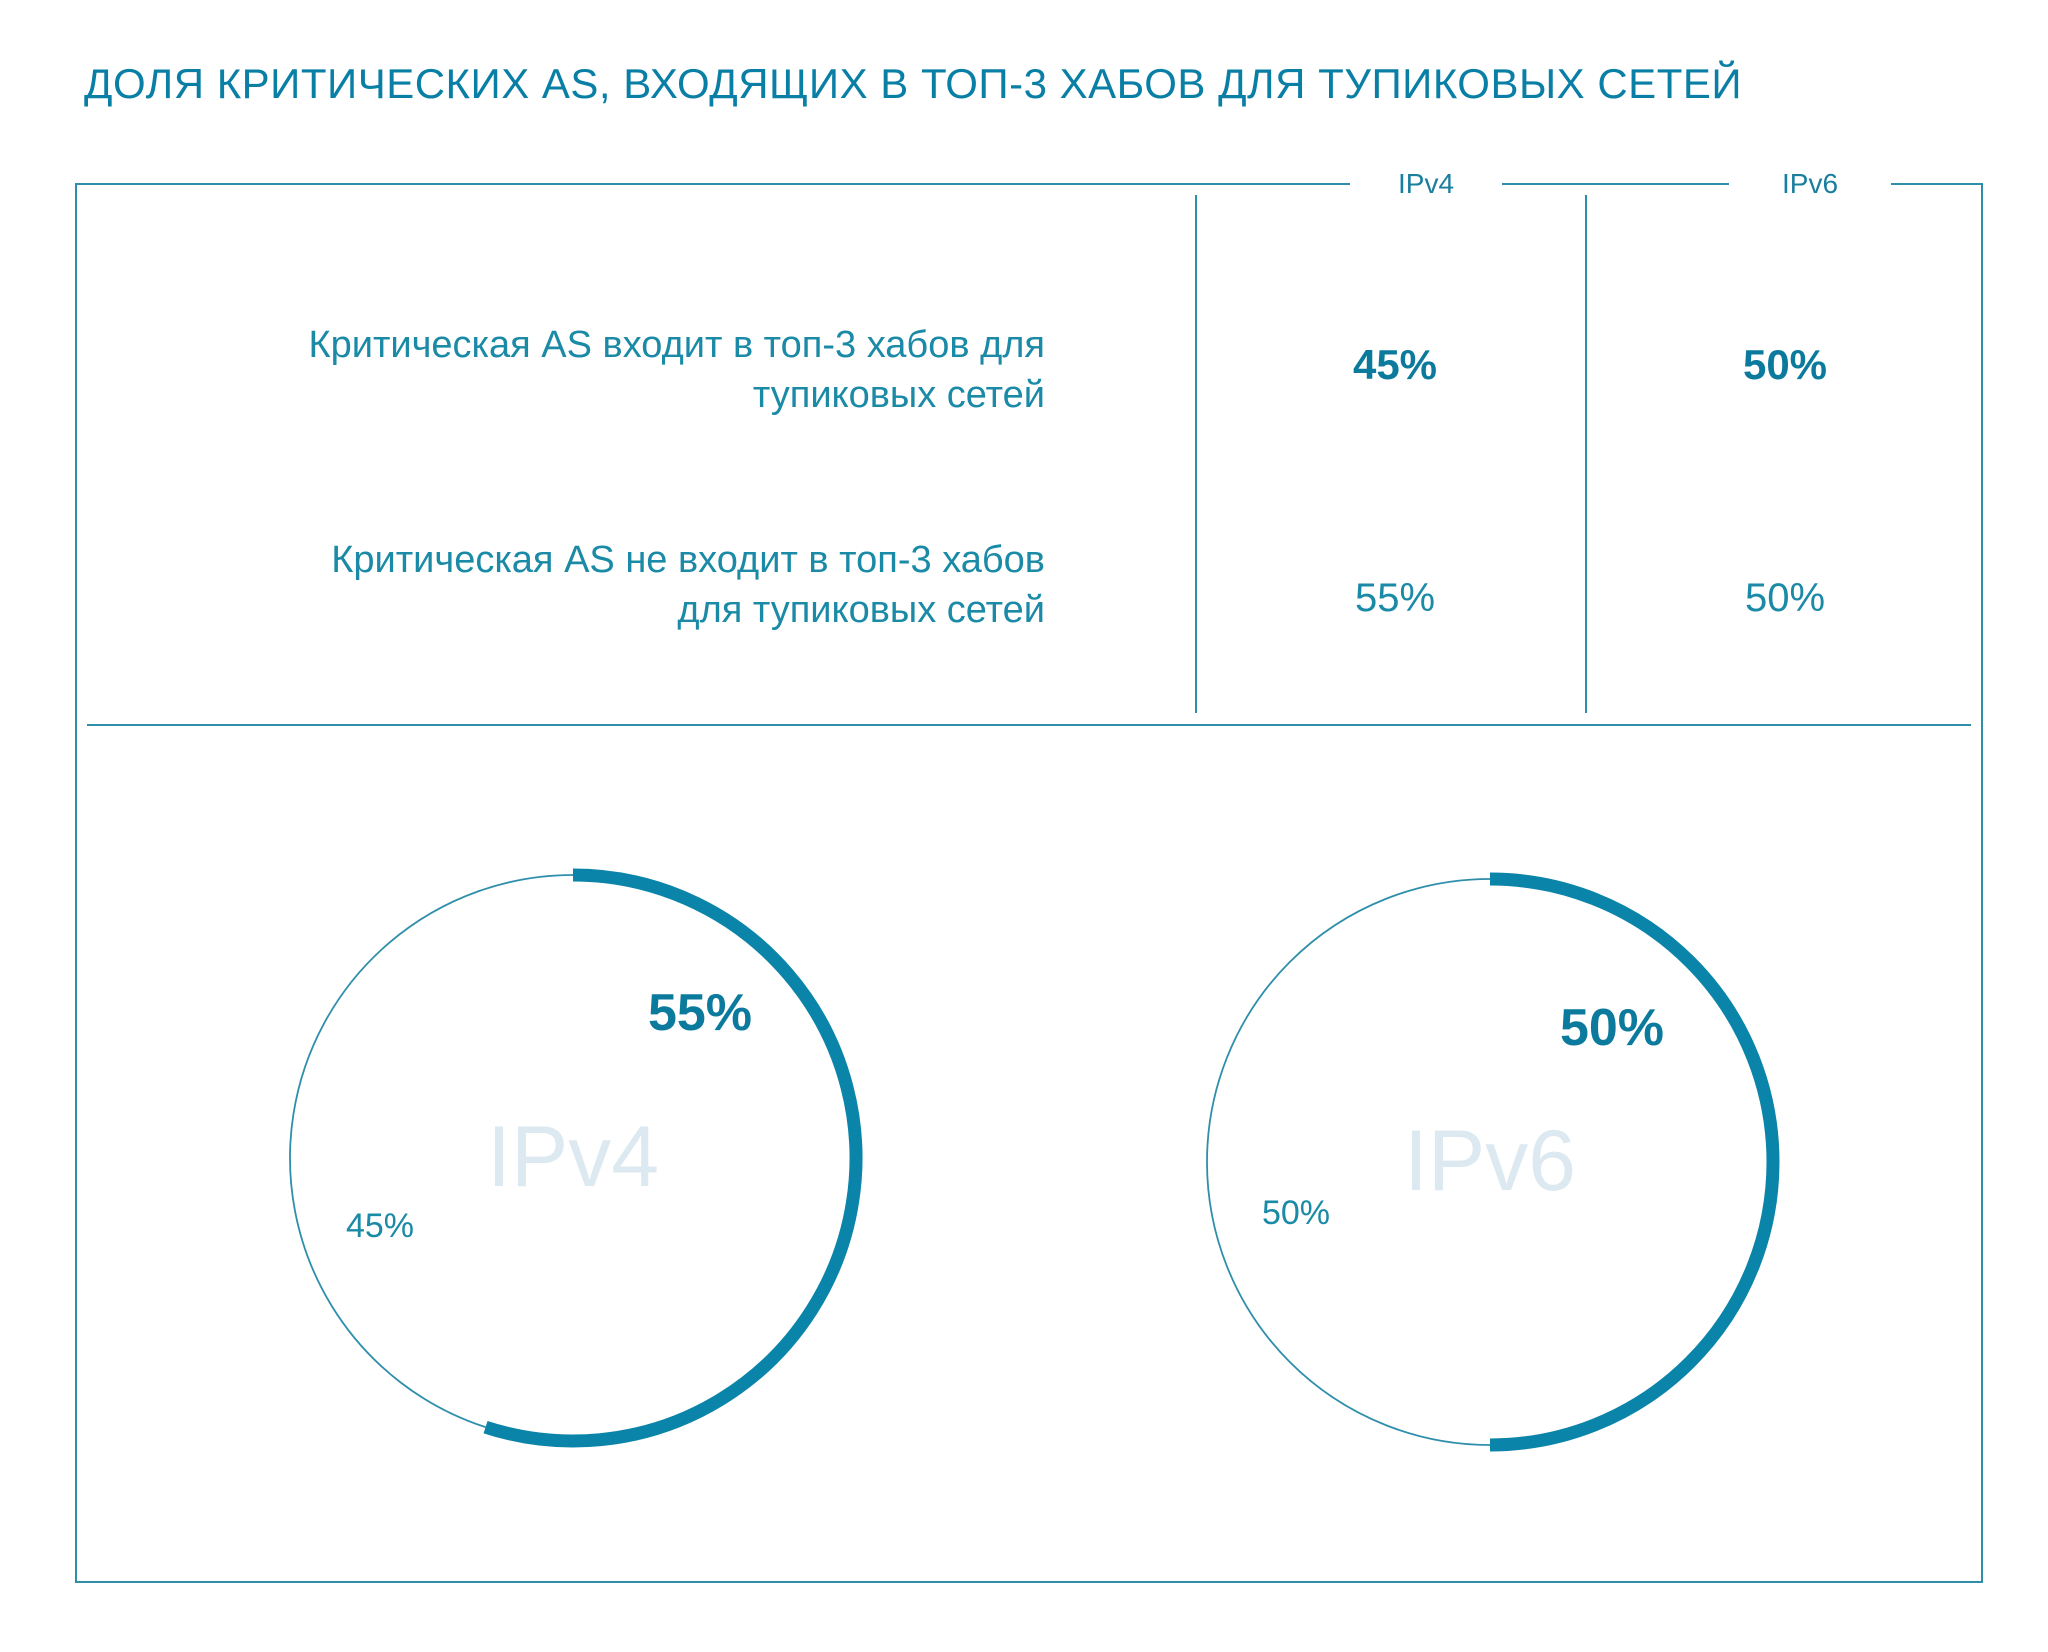 This screenshot has height=1652, width=2048. Describe the element at coordinates (688, 560) in the screenshot. I see `row-label-line: Критическая AS не входит в топ-3 хабов` at that location.